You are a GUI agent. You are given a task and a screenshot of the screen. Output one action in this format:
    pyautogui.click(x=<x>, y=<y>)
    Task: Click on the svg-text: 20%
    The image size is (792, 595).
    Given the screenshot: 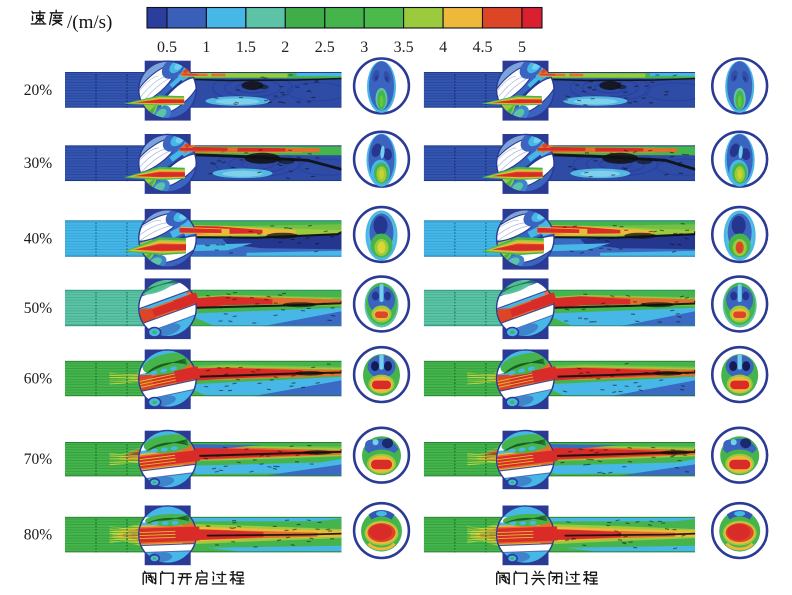 What is the action you would take?
    pyautogui.click(x=38, y=90)
    